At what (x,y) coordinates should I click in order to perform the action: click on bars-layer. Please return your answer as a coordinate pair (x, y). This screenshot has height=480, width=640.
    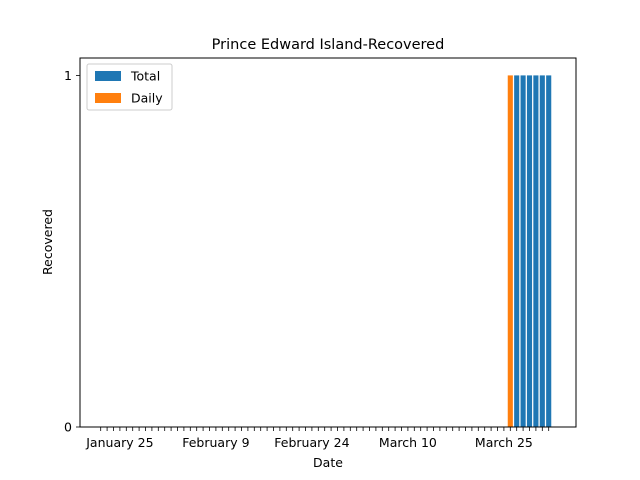
    Looking at the image, I should click on (529, 251).